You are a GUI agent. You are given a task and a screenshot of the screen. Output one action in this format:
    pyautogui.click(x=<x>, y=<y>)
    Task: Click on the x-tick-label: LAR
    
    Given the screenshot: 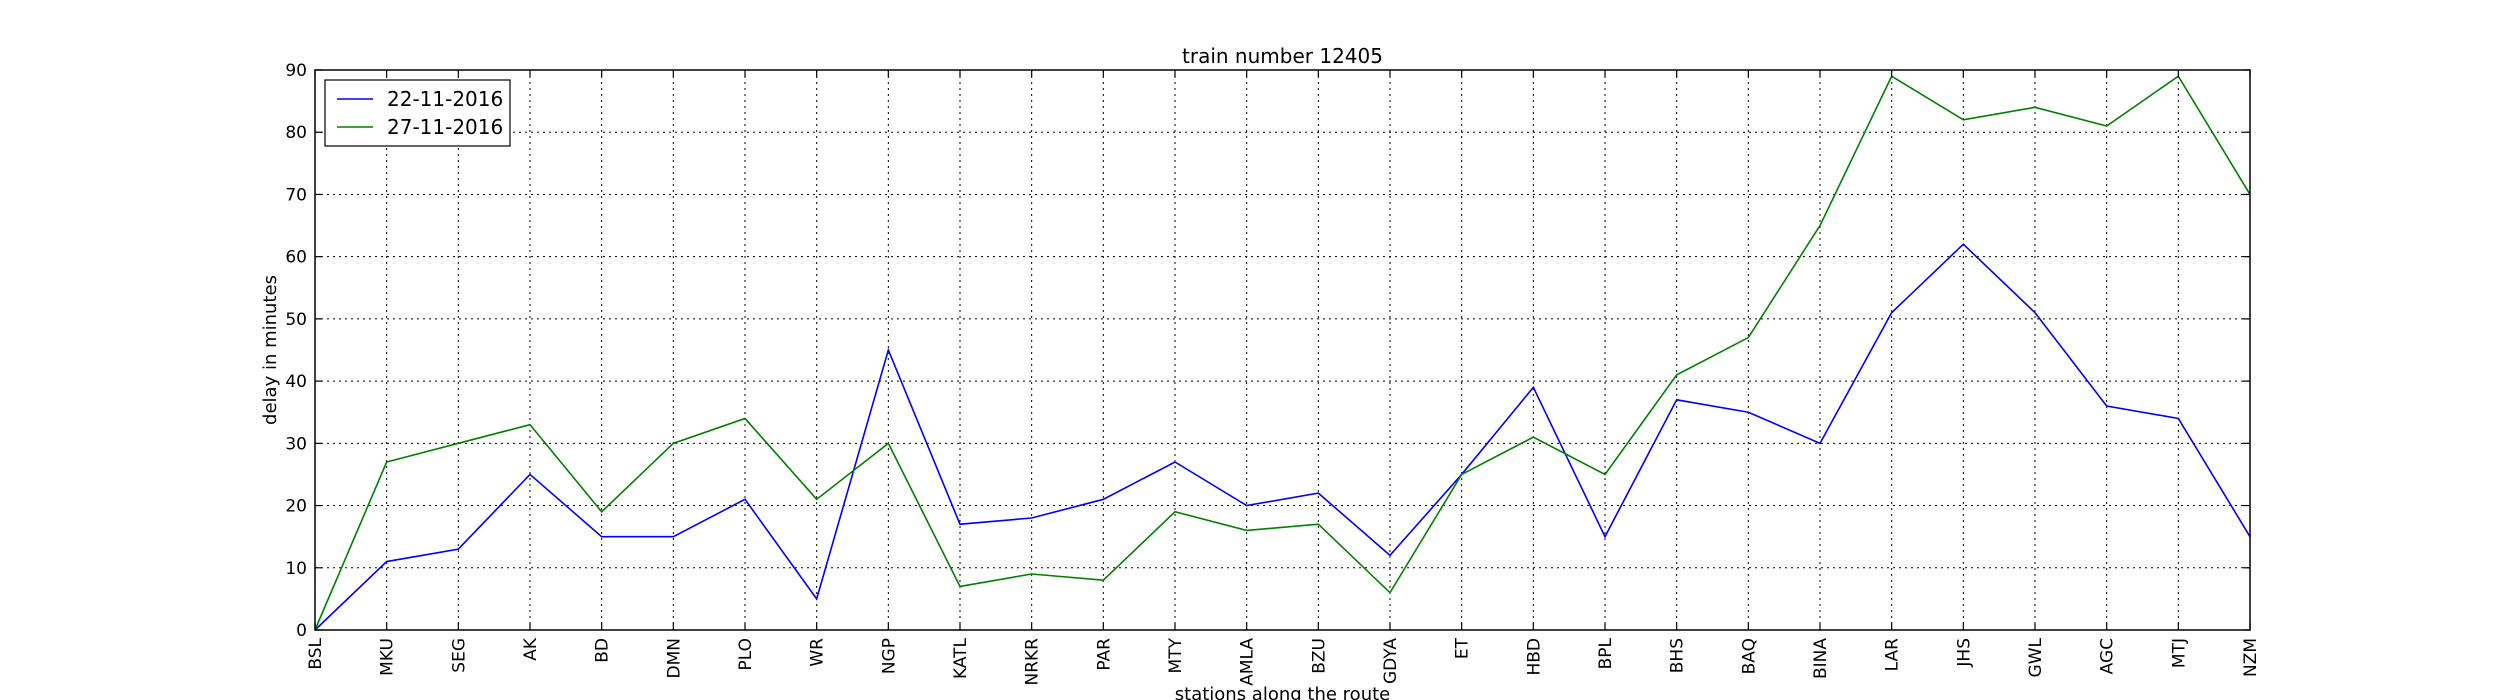 What is the action you would take?
    pyautogui.click(x=1893, y=654)
    